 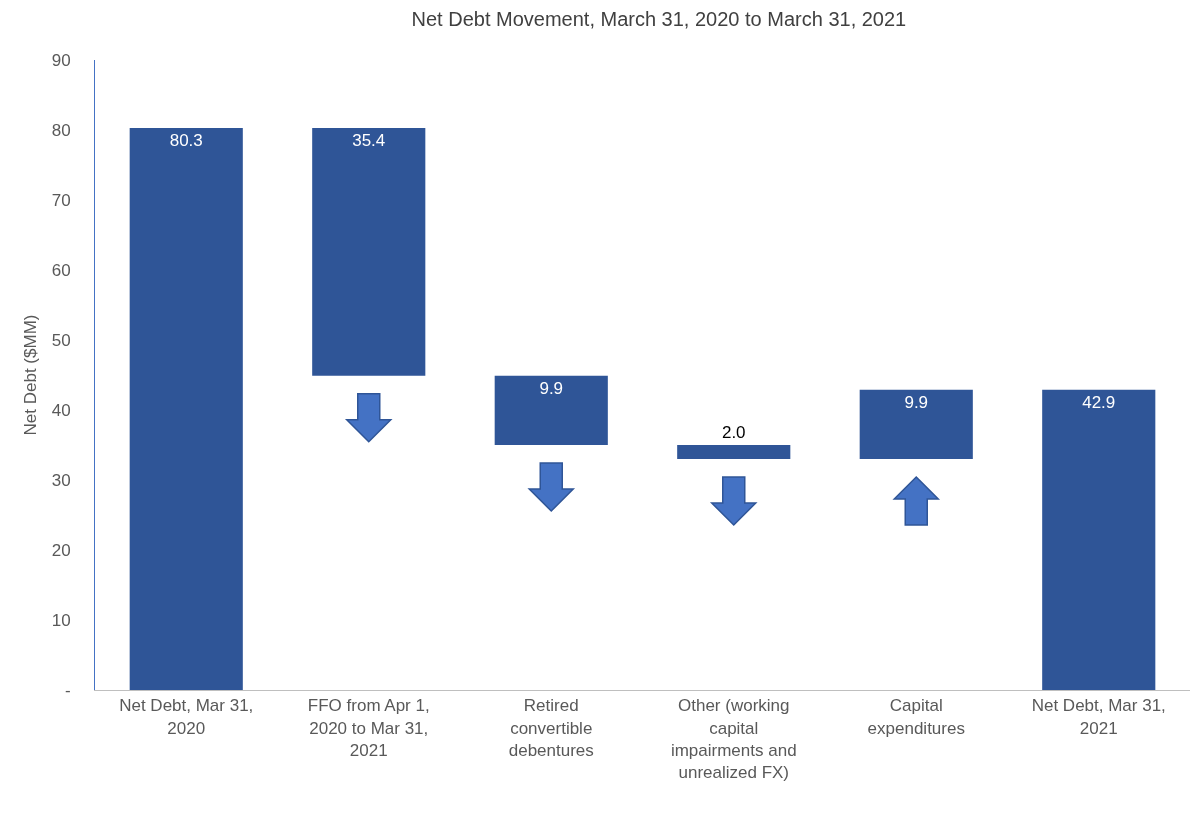 What do you see at coordinates (61, 130) in the screenshot?
I see `y-tick-label: 80` at bounding box center [61, 130].